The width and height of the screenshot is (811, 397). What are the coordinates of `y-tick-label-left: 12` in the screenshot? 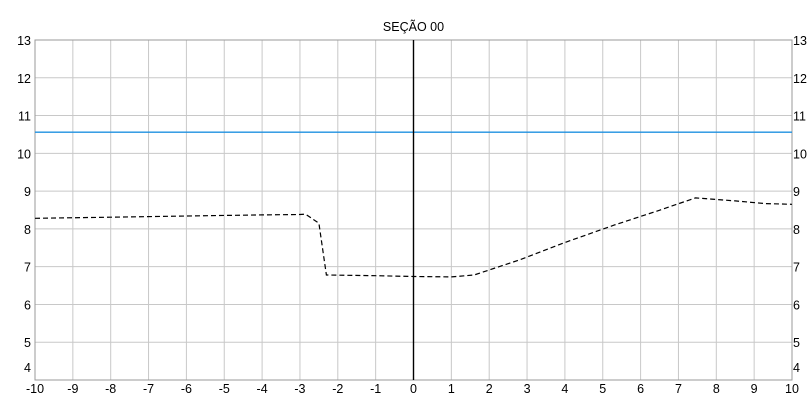 It's located at (24, 79).